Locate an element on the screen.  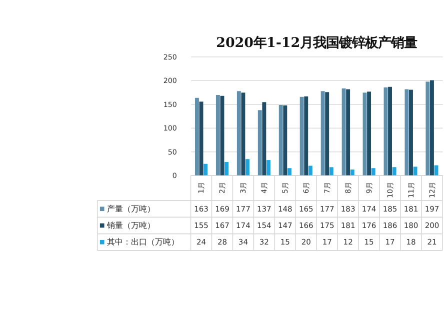
x-tick-label: 6月 is located at coordinates (305, 188).